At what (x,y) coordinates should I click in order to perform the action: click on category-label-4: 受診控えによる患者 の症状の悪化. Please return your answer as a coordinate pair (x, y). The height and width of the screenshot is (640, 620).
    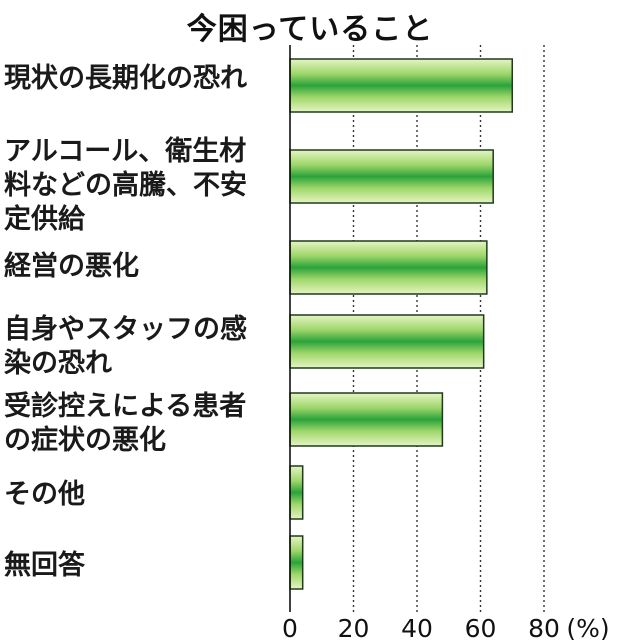
    Looking at the image, I should click on (145, 424).